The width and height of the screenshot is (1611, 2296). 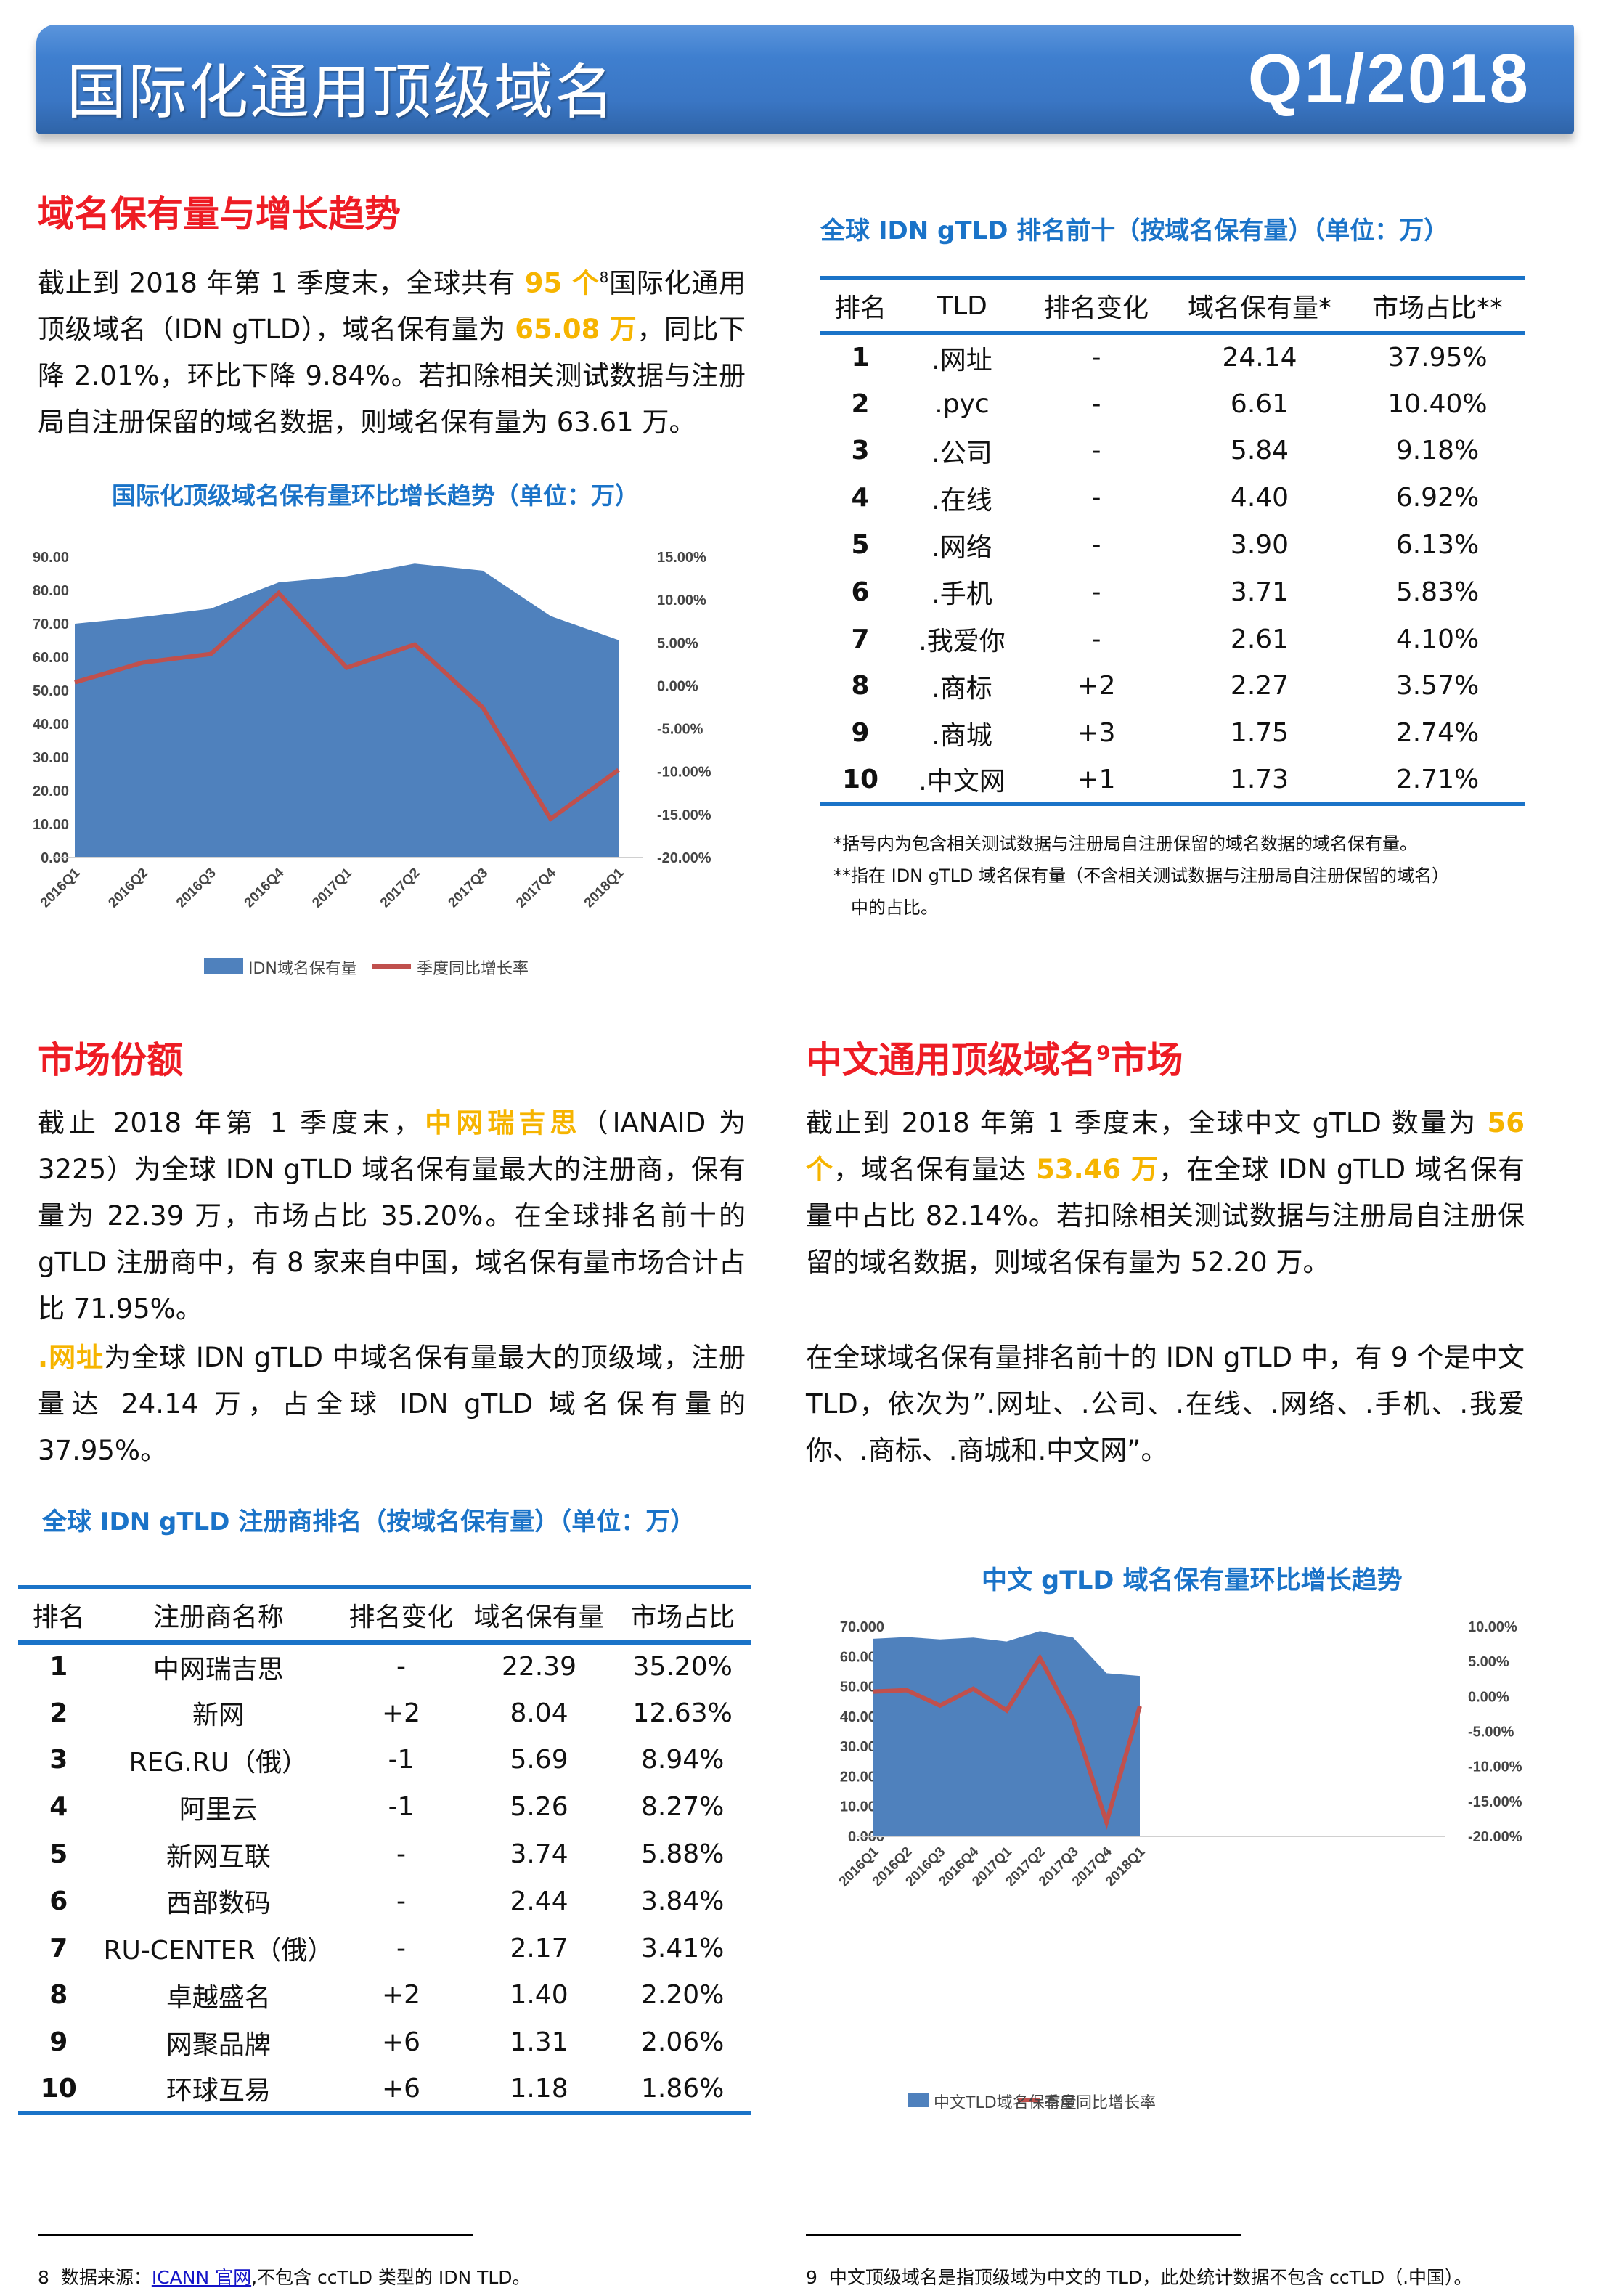 What do you see at coordinates (962, 547) in the screenshot?
I see `table-cell: .网络` at bounding box center [962, 547].